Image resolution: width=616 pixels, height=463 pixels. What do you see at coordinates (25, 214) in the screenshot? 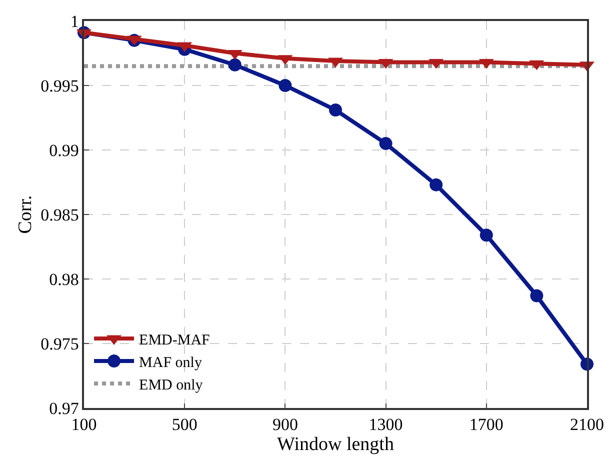
I see `y-axis-title: Corr.` at bounding box center [25, 214].